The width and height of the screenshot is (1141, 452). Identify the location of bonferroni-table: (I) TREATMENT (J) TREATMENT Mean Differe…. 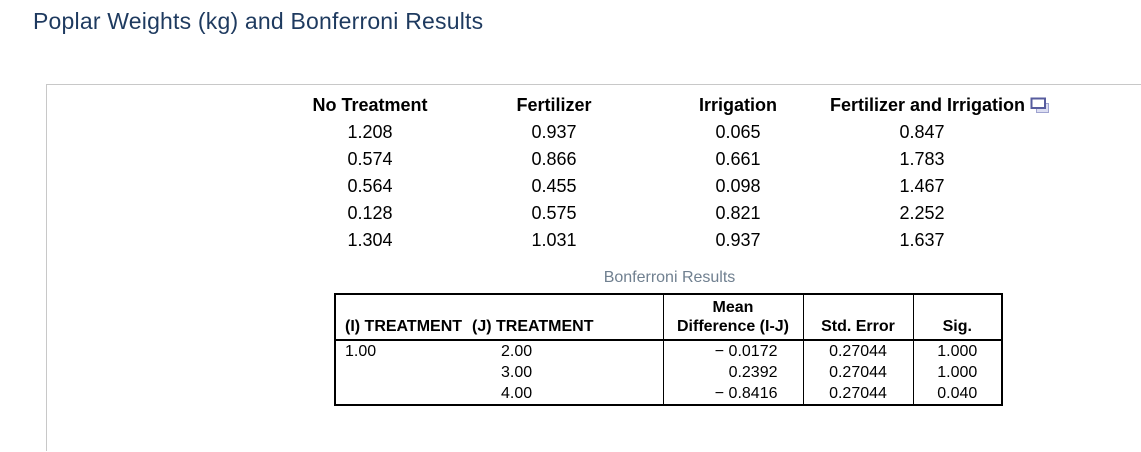
(668, 349).